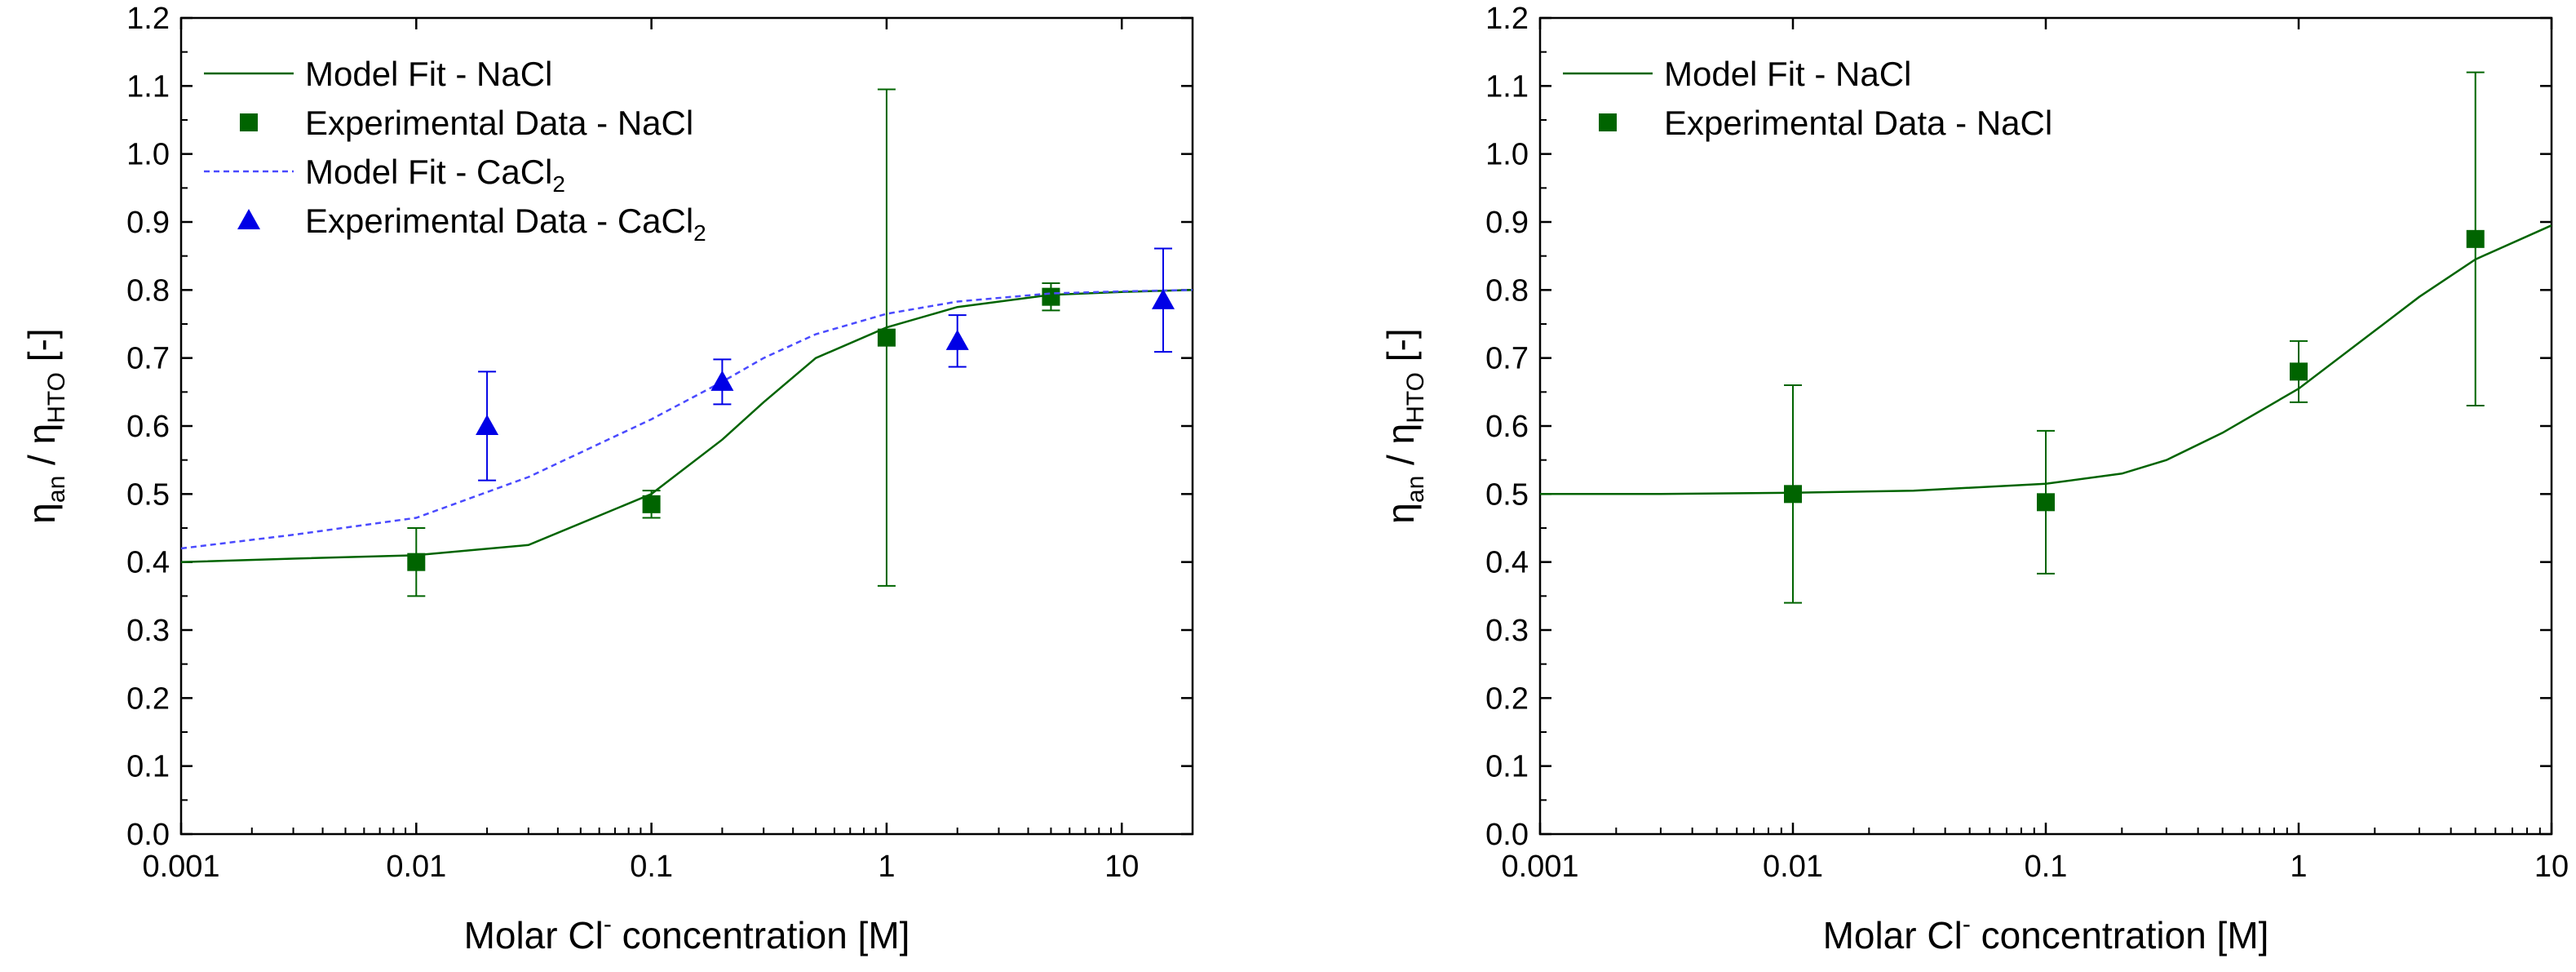  I want to click on legend-triangle-swatch, so click(248, 219).